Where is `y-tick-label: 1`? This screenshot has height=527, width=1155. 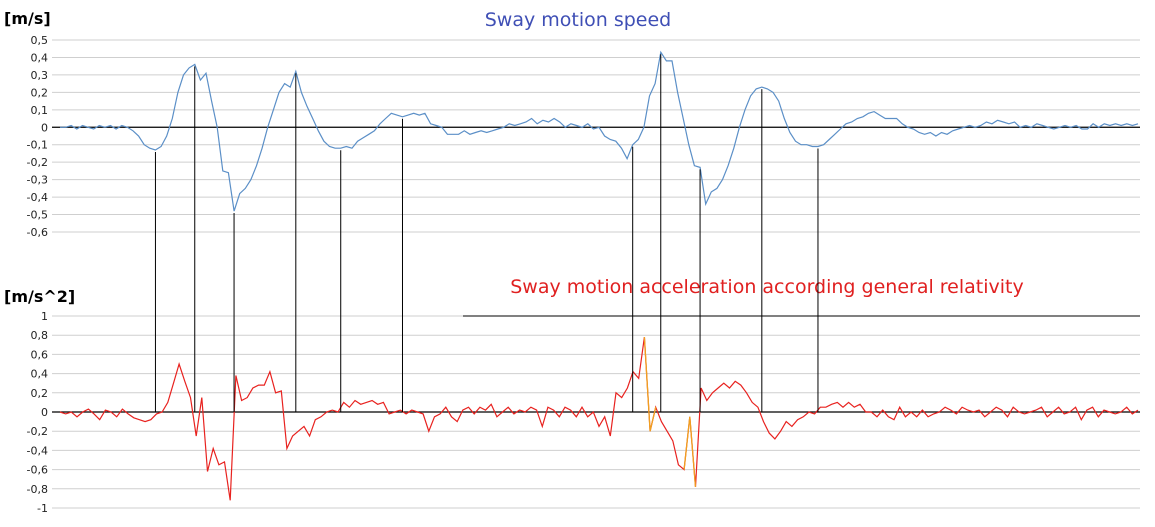
y-tick-label: 1 is located at coordinates (44, 316).